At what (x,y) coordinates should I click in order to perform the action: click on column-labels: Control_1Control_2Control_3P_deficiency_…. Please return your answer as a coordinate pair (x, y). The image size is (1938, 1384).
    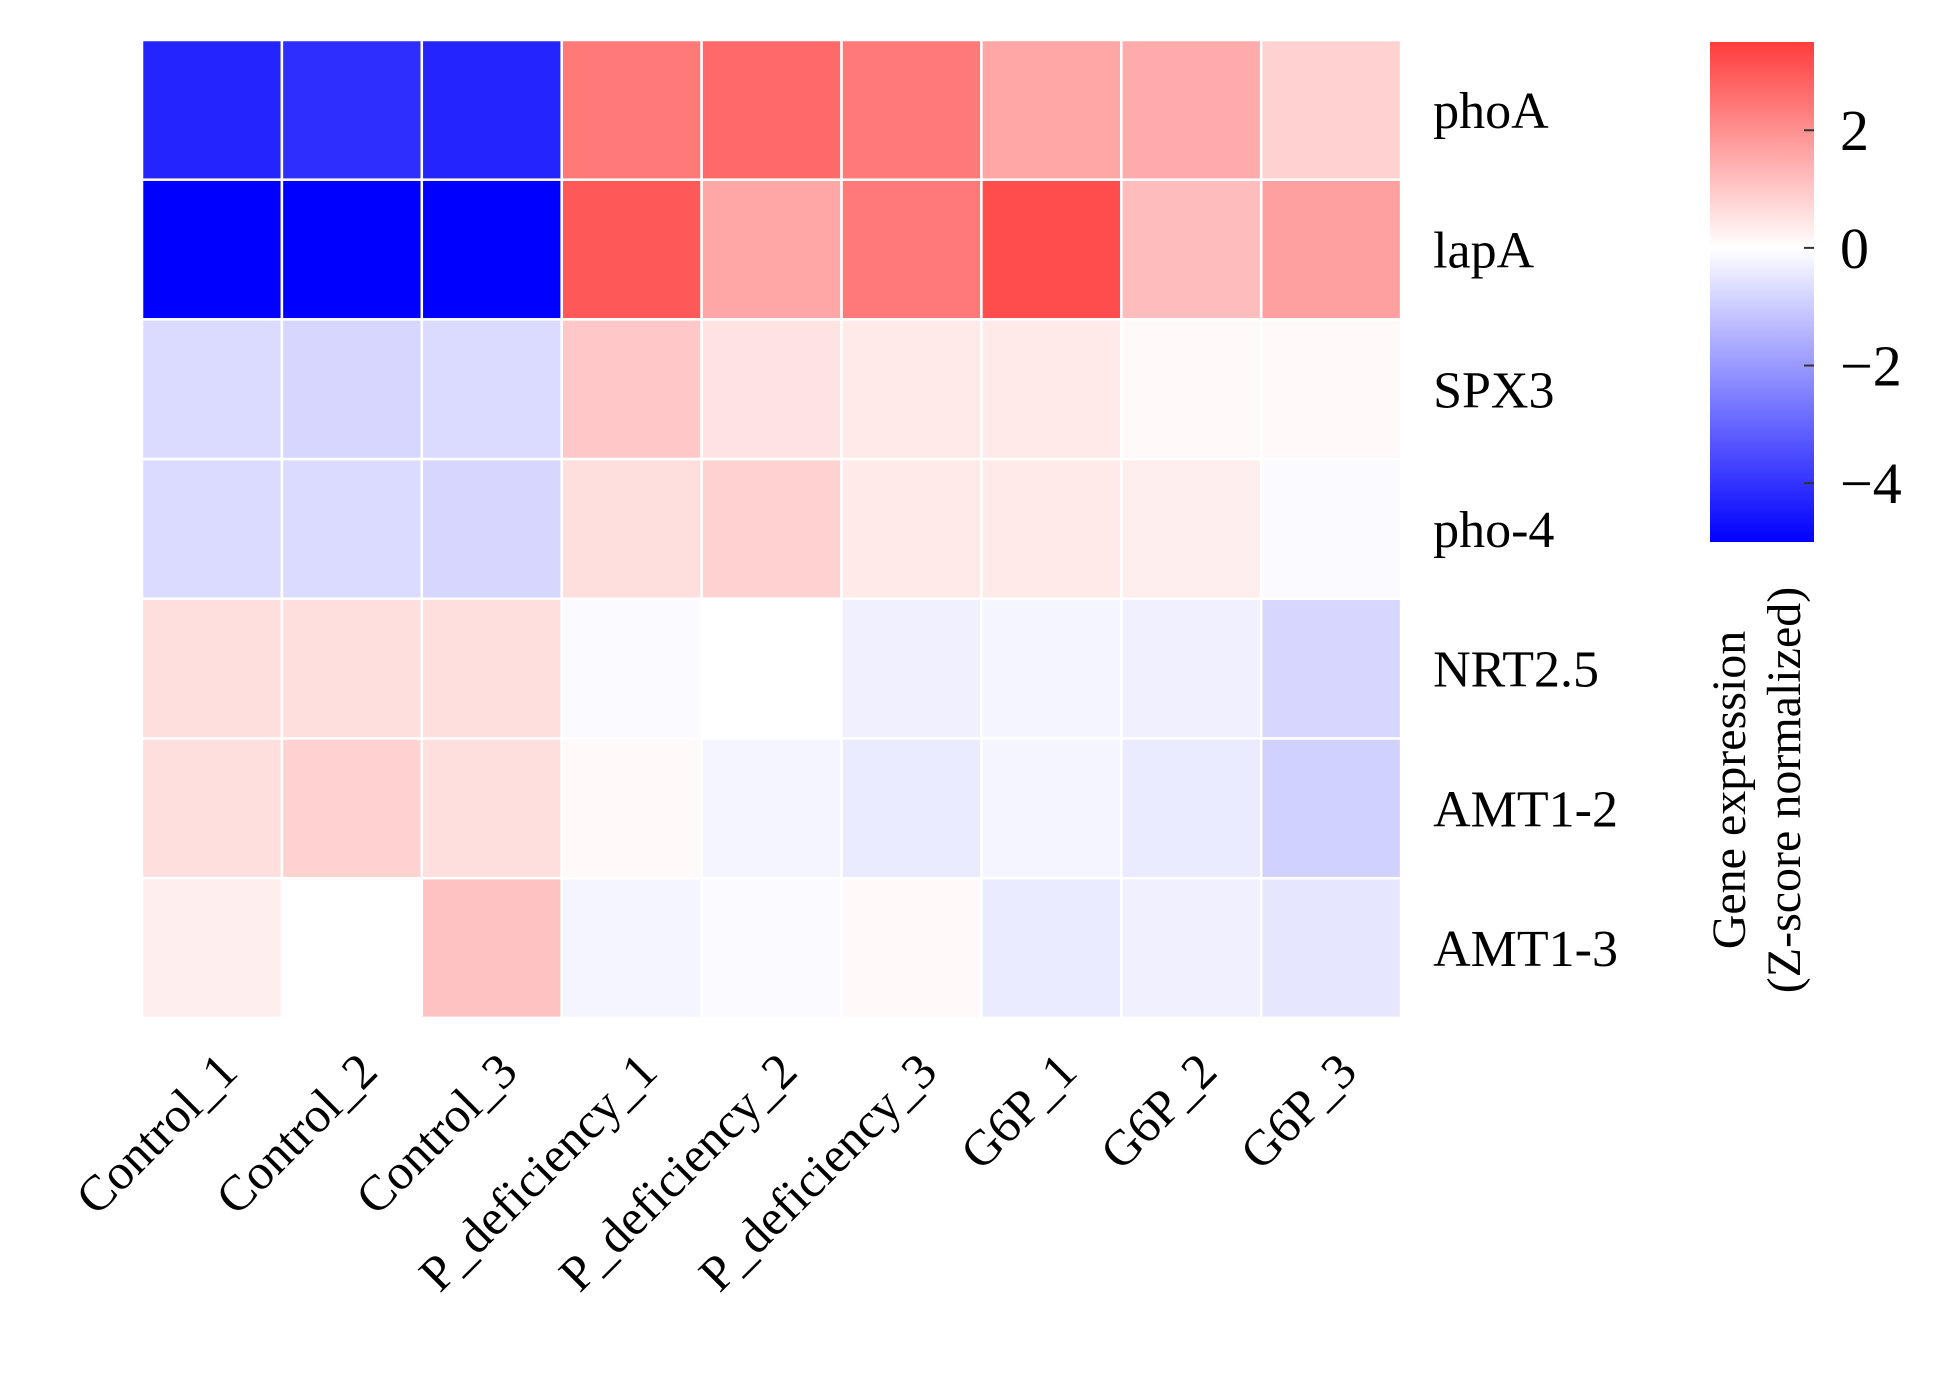
    Looking at the image, I should click on (716, 1172).